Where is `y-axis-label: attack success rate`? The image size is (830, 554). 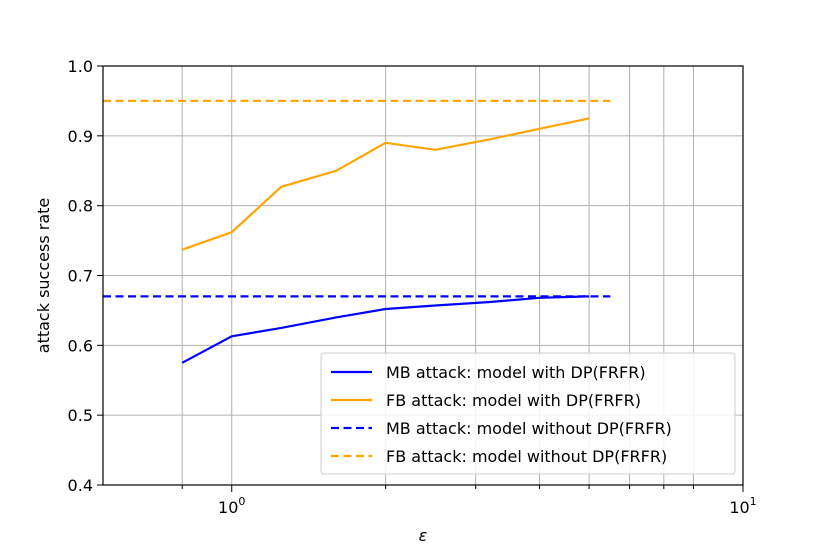 y-axis-label: attack success rate is located at coordinates (43, 275).